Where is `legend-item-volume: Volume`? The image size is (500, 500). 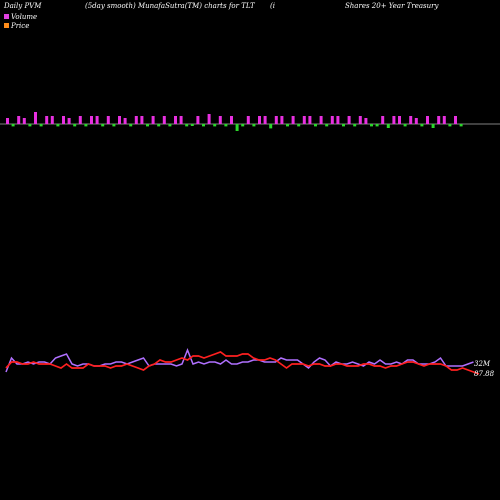
legend-item-volume: Volume is located at coordinates (20, 16).